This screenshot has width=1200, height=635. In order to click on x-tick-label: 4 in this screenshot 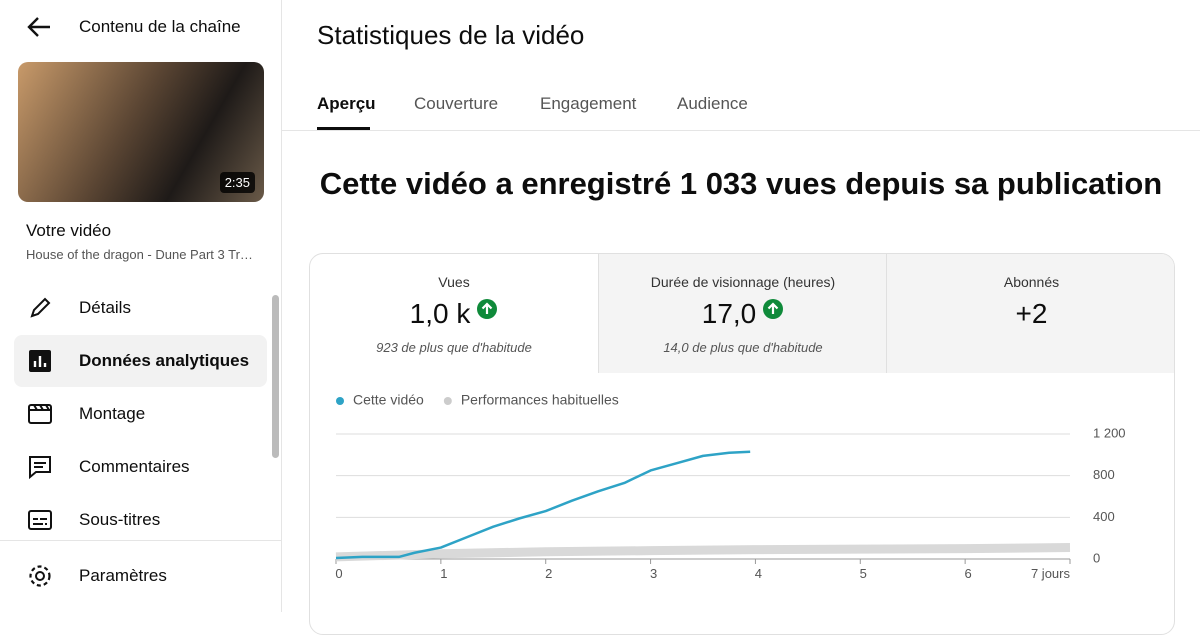, I will do `click(758, 573)`.